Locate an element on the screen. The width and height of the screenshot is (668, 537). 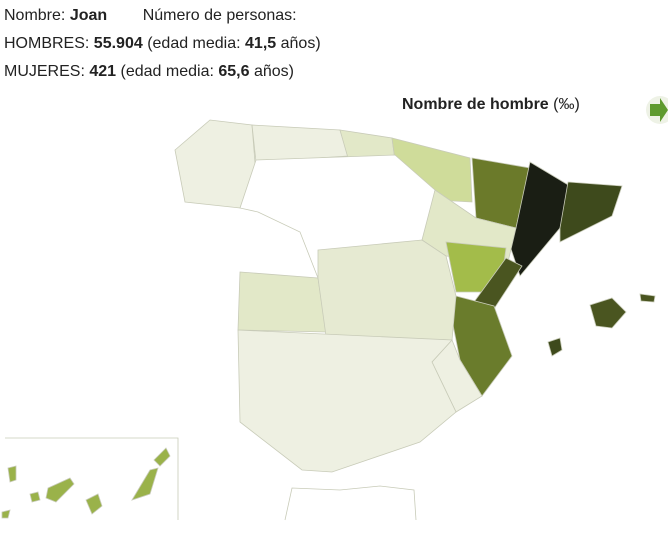
name-line: Nombre: Joan Número de personas: is located at coordinates (150, 16).